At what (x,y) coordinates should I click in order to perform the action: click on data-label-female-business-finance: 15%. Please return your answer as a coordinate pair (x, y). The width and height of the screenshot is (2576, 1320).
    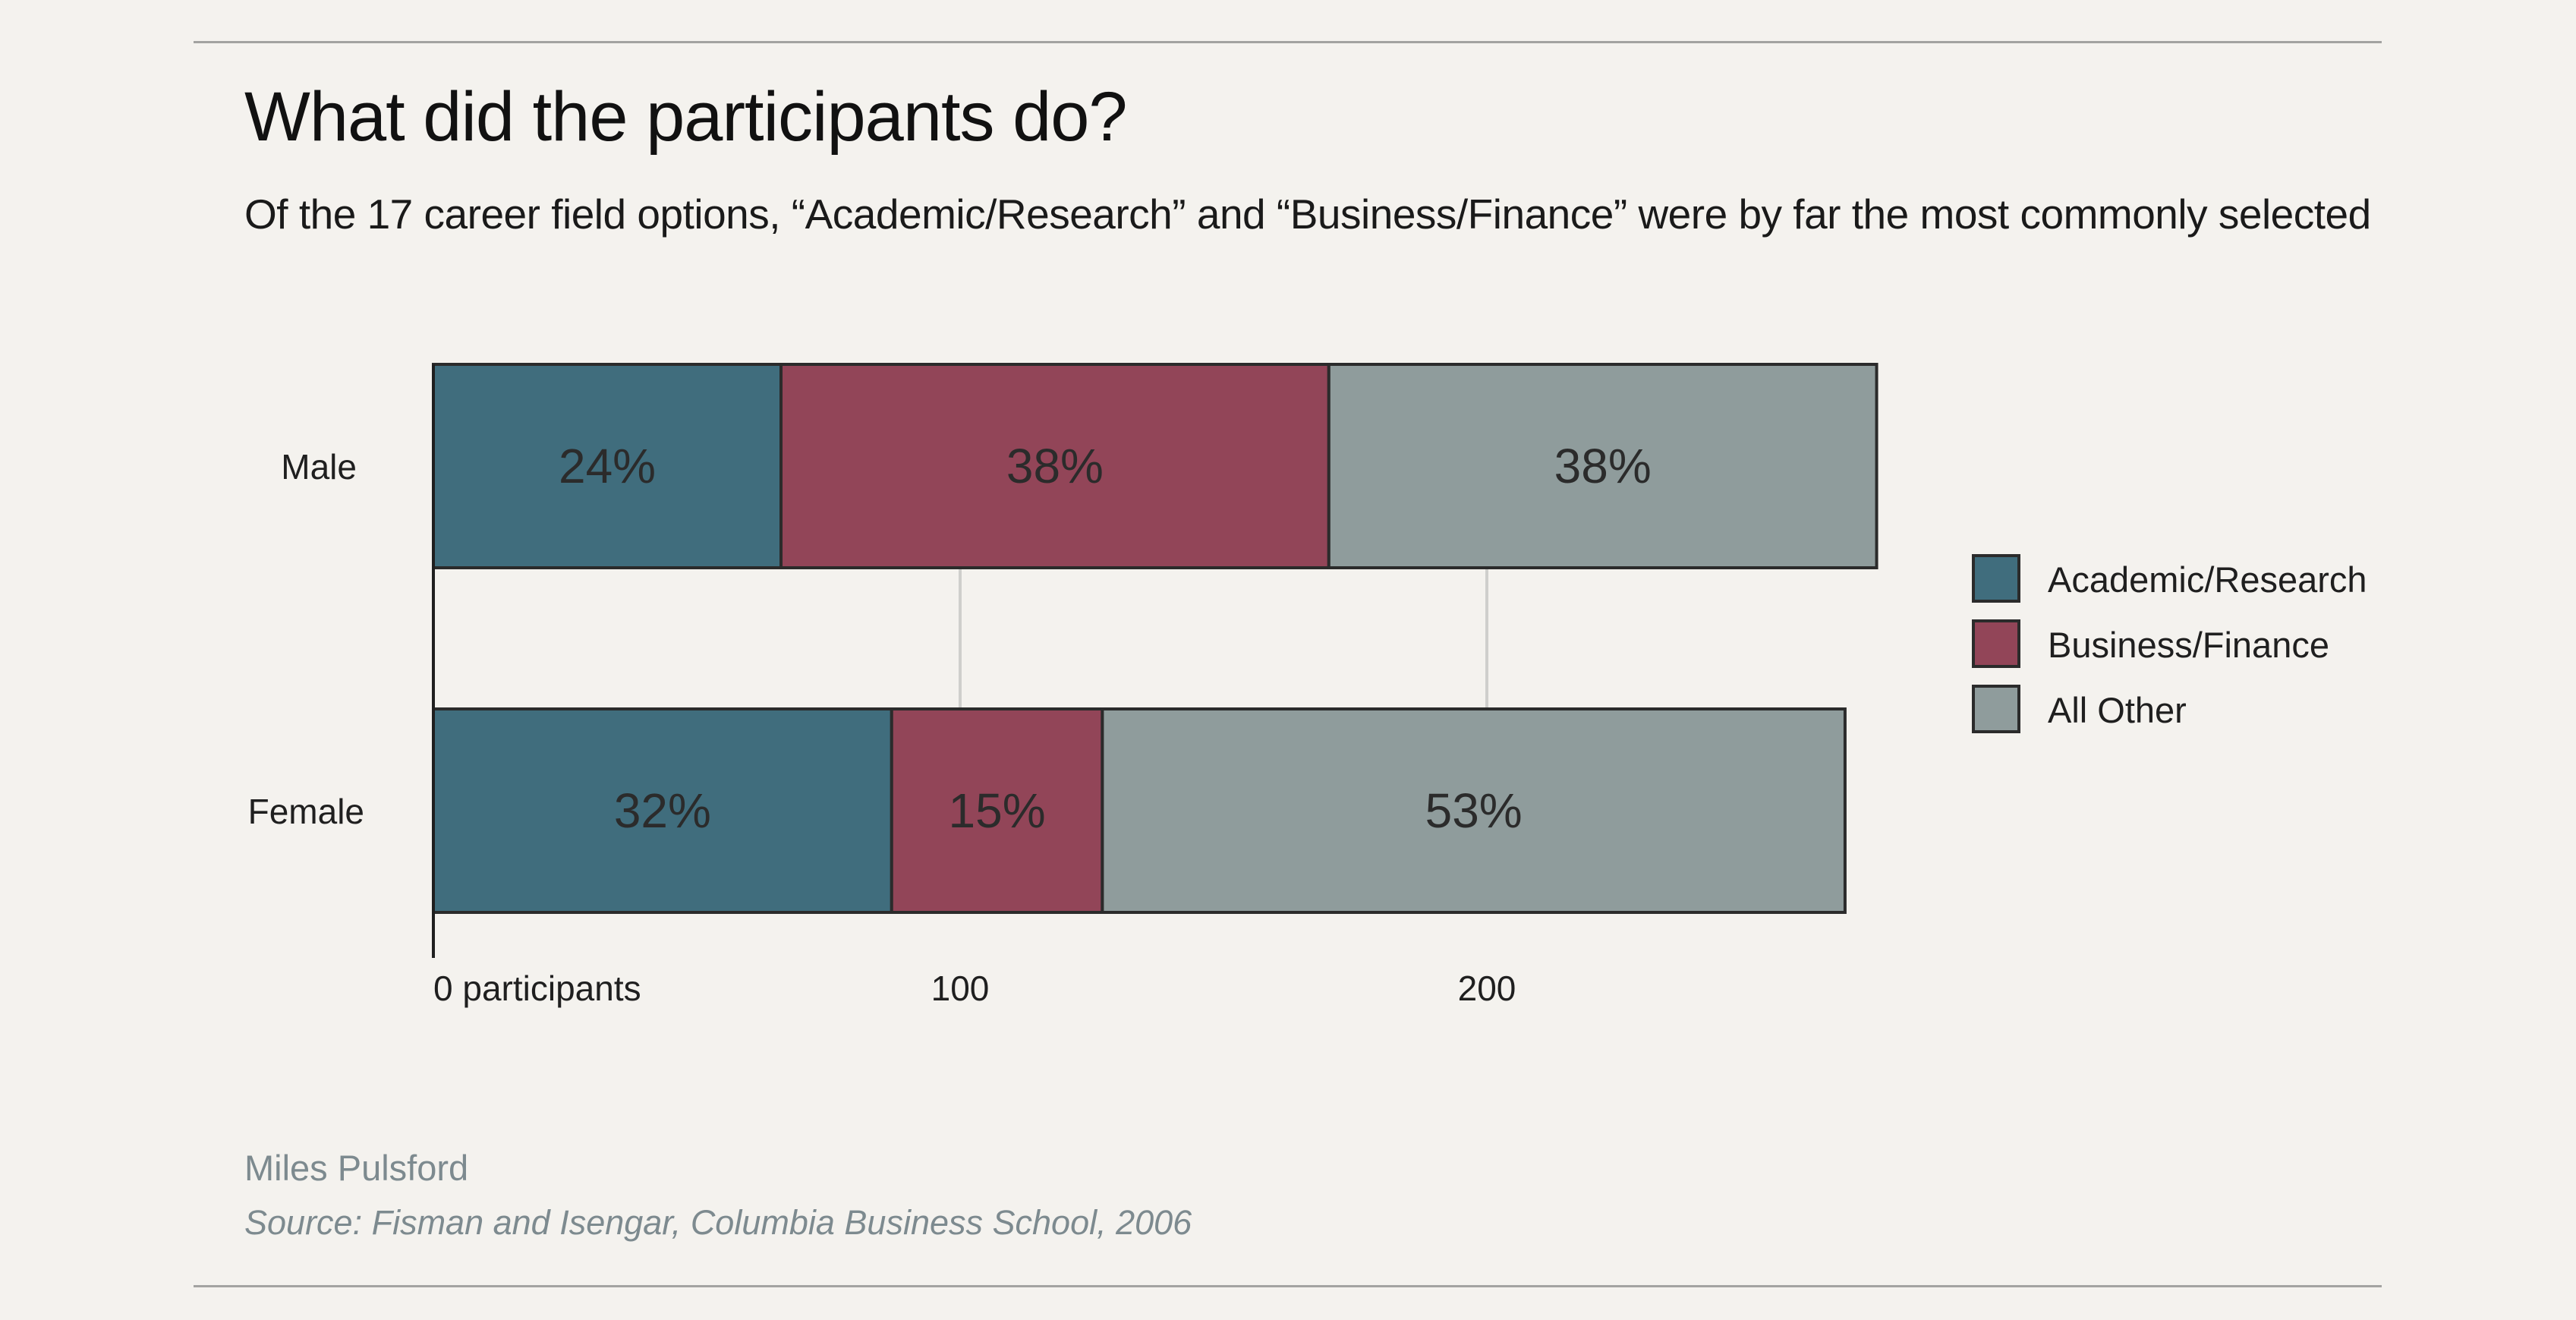
    Looking at the image, I should click on (997, 810).